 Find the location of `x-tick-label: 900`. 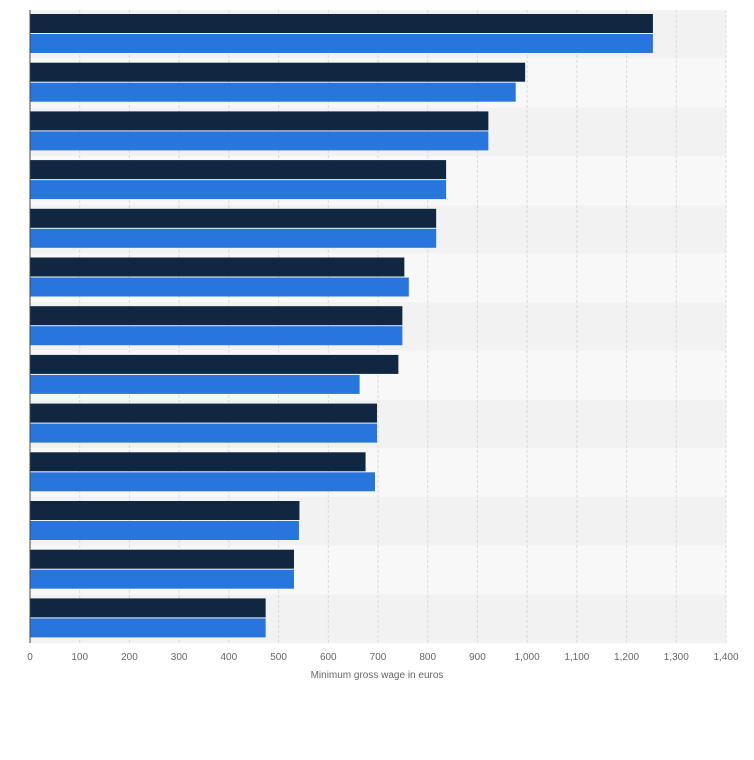

x-tick-label: 900 is located at coordinates (477, 657).